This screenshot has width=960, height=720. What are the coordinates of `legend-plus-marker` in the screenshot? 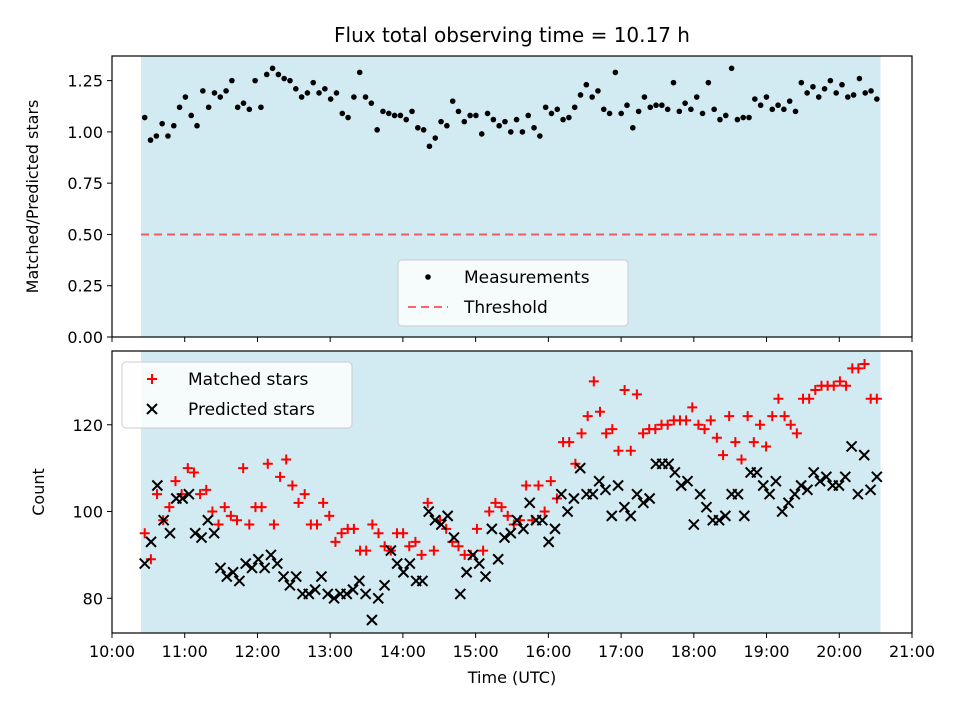 It's located at (152, 379).